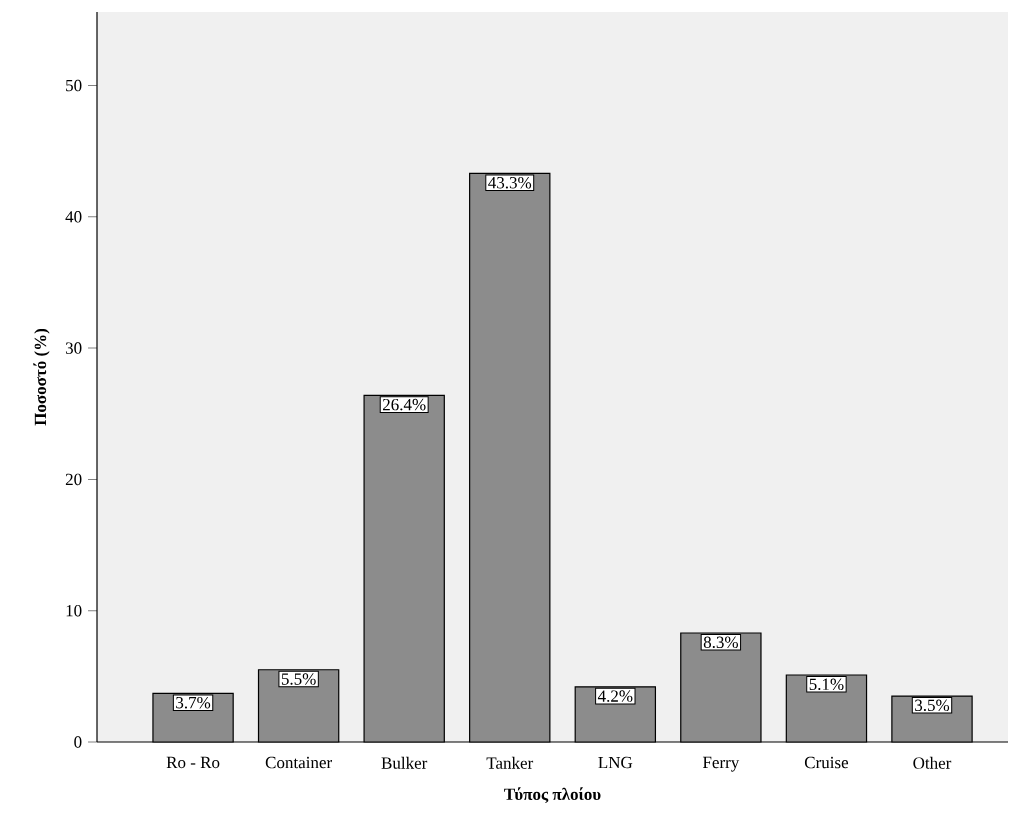 The height and width of the screenshot is (826, 1021). What do you see at coordinates (73, 479) in the screenshot?
I see `y-tick-label: 20` at bounding box center [73, 479].